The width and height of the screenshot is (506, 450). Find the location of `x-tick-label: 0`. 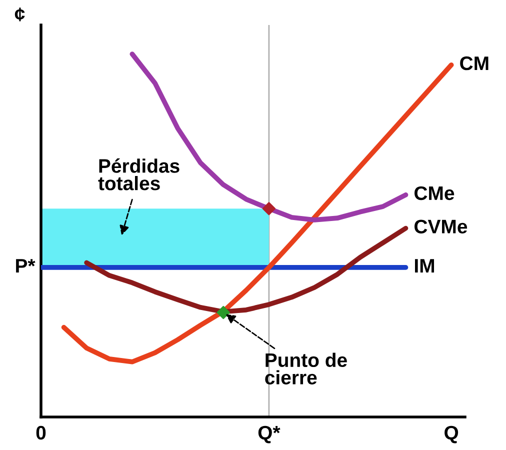

x-tick-label: 0 is located at coordinates (41, 433).